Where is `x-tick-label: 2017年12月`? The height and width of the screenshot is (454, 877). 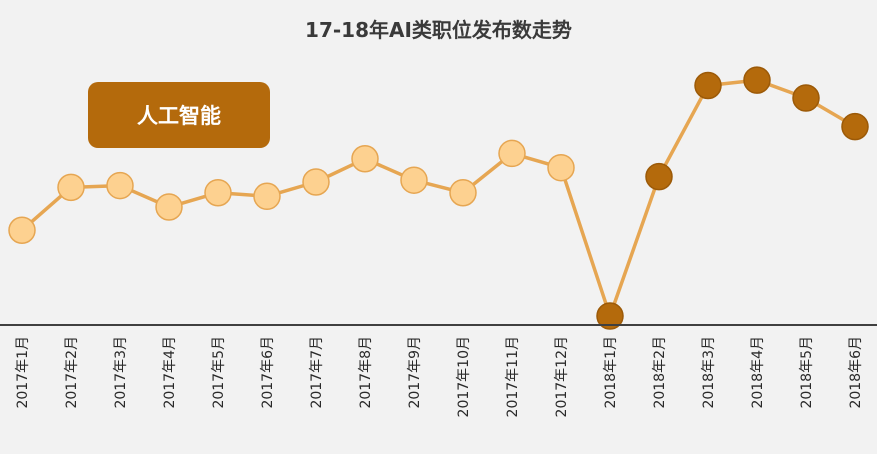 x-tick-label: 2017年12月 is located at coordinates (562, 376).